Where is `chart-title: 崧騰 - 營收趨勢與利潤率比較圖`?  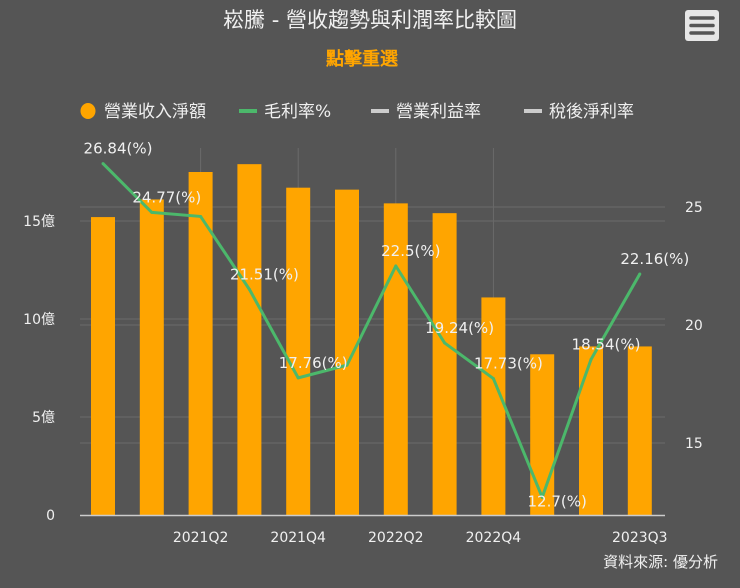
chart-title: 崧騰 - 營收趨勢與利潤率比較圖 is located at coordinates (370, 20).